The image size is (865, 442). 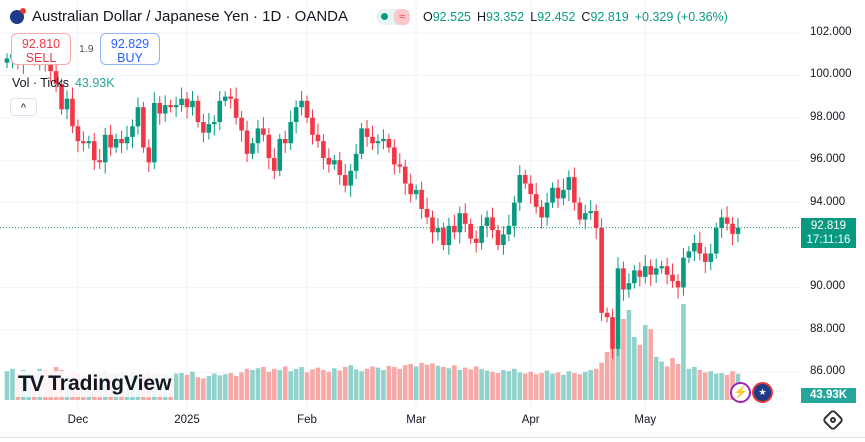 What do you see at coordinates (534, 17) in the screenshot?
I see `low-label: L` at bounding box center [534, 17].